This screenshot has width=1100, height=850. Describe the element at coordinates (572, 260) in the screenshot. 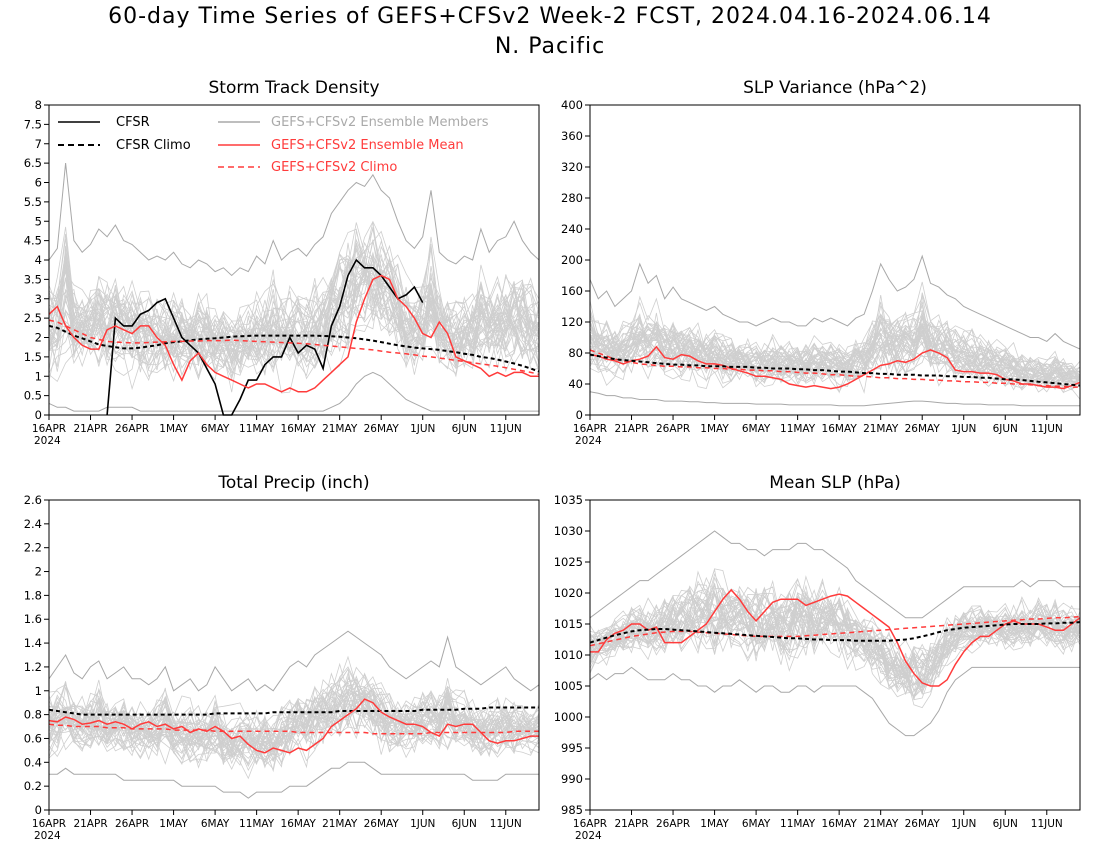

I see `y-tick-label: 200` at that location.